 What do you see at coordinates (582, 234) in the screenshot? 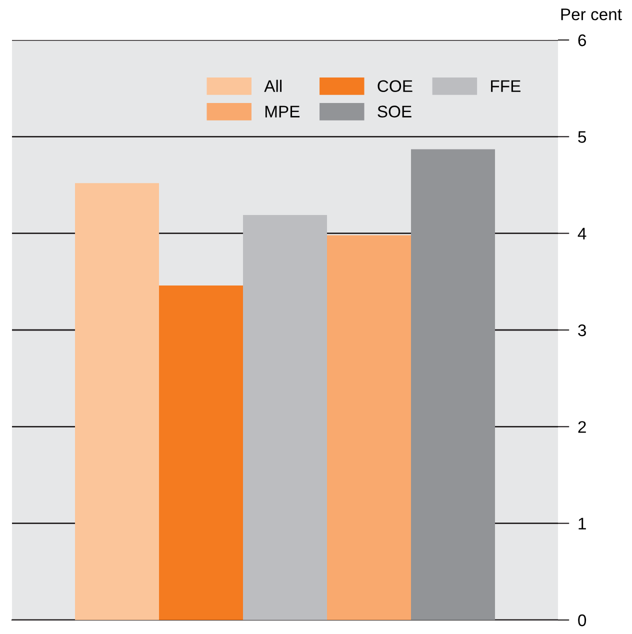
I see `y-tick-label: 4` at bounding box center [582, 234].